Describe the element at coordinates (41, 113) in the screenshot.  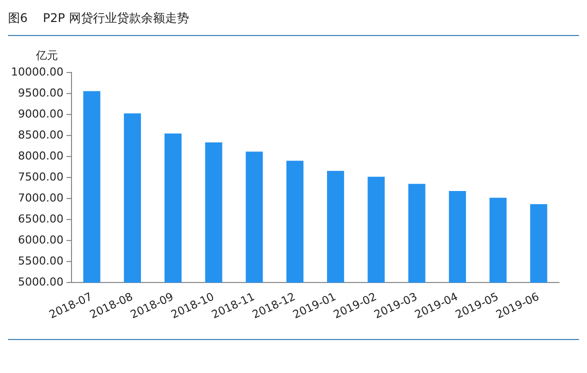
I see `y-tick-label: 9000.00` at that location.